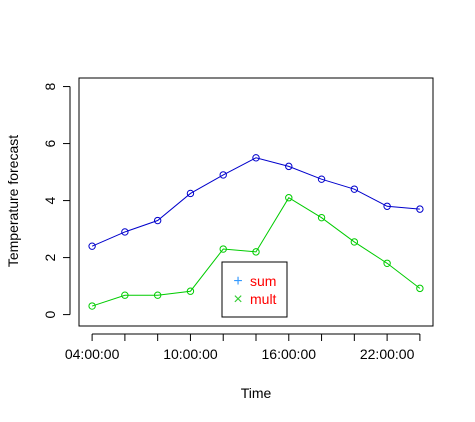 The image size is (475, 422). What do you see at coordinates (50, 200) in the screenshot?
I see `y-tick-label: 4` at bounding box center [50, 200].